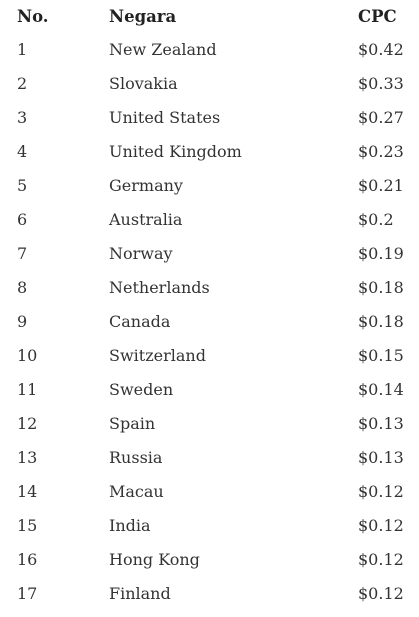 The image size is (419, 617). What do you see at coordinates (217, 457) in the screenshot?
I see `table-row: 13 Russia $0.13` at bounding box center [217, 457].